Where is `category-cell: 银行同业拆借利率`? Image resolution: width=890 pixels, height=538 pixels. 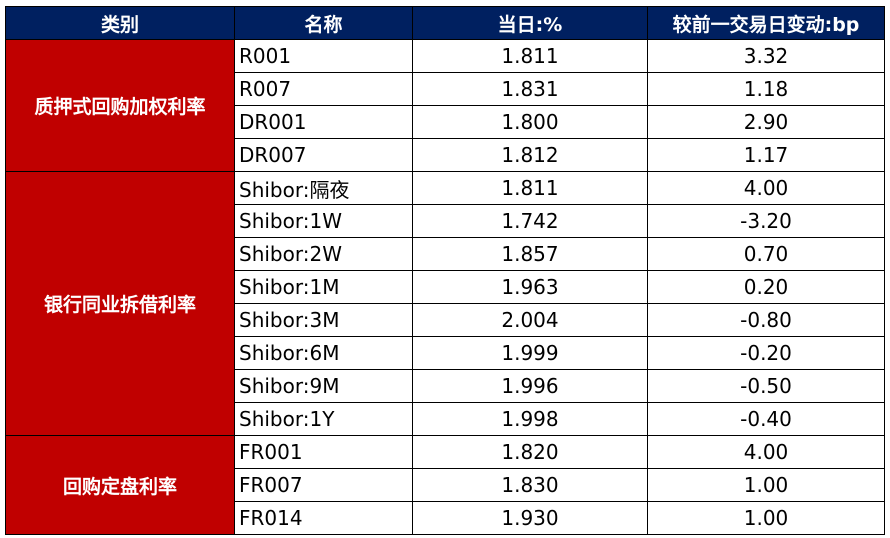 category-cell: 银行同业拆借利率 is located at coordinates (120, 303).